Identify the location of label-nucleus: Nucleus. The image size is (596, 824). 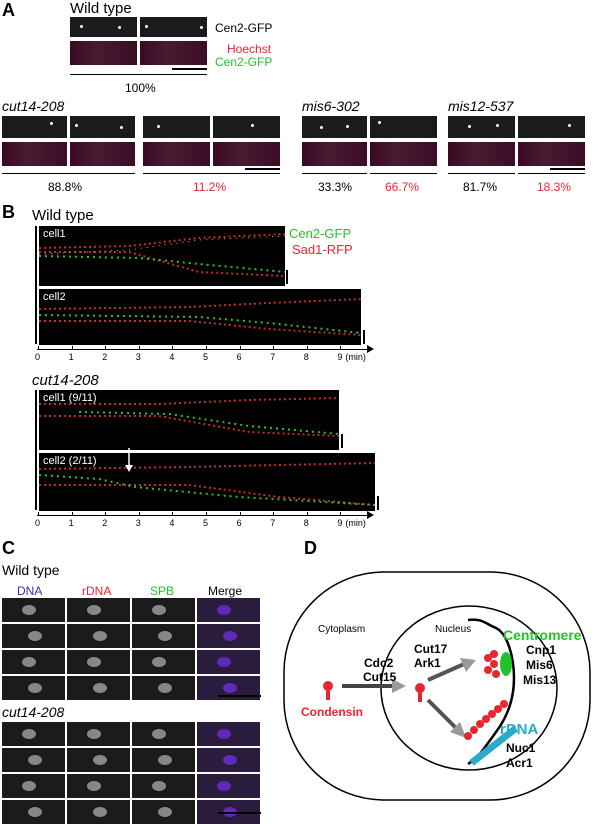
(453, 629).